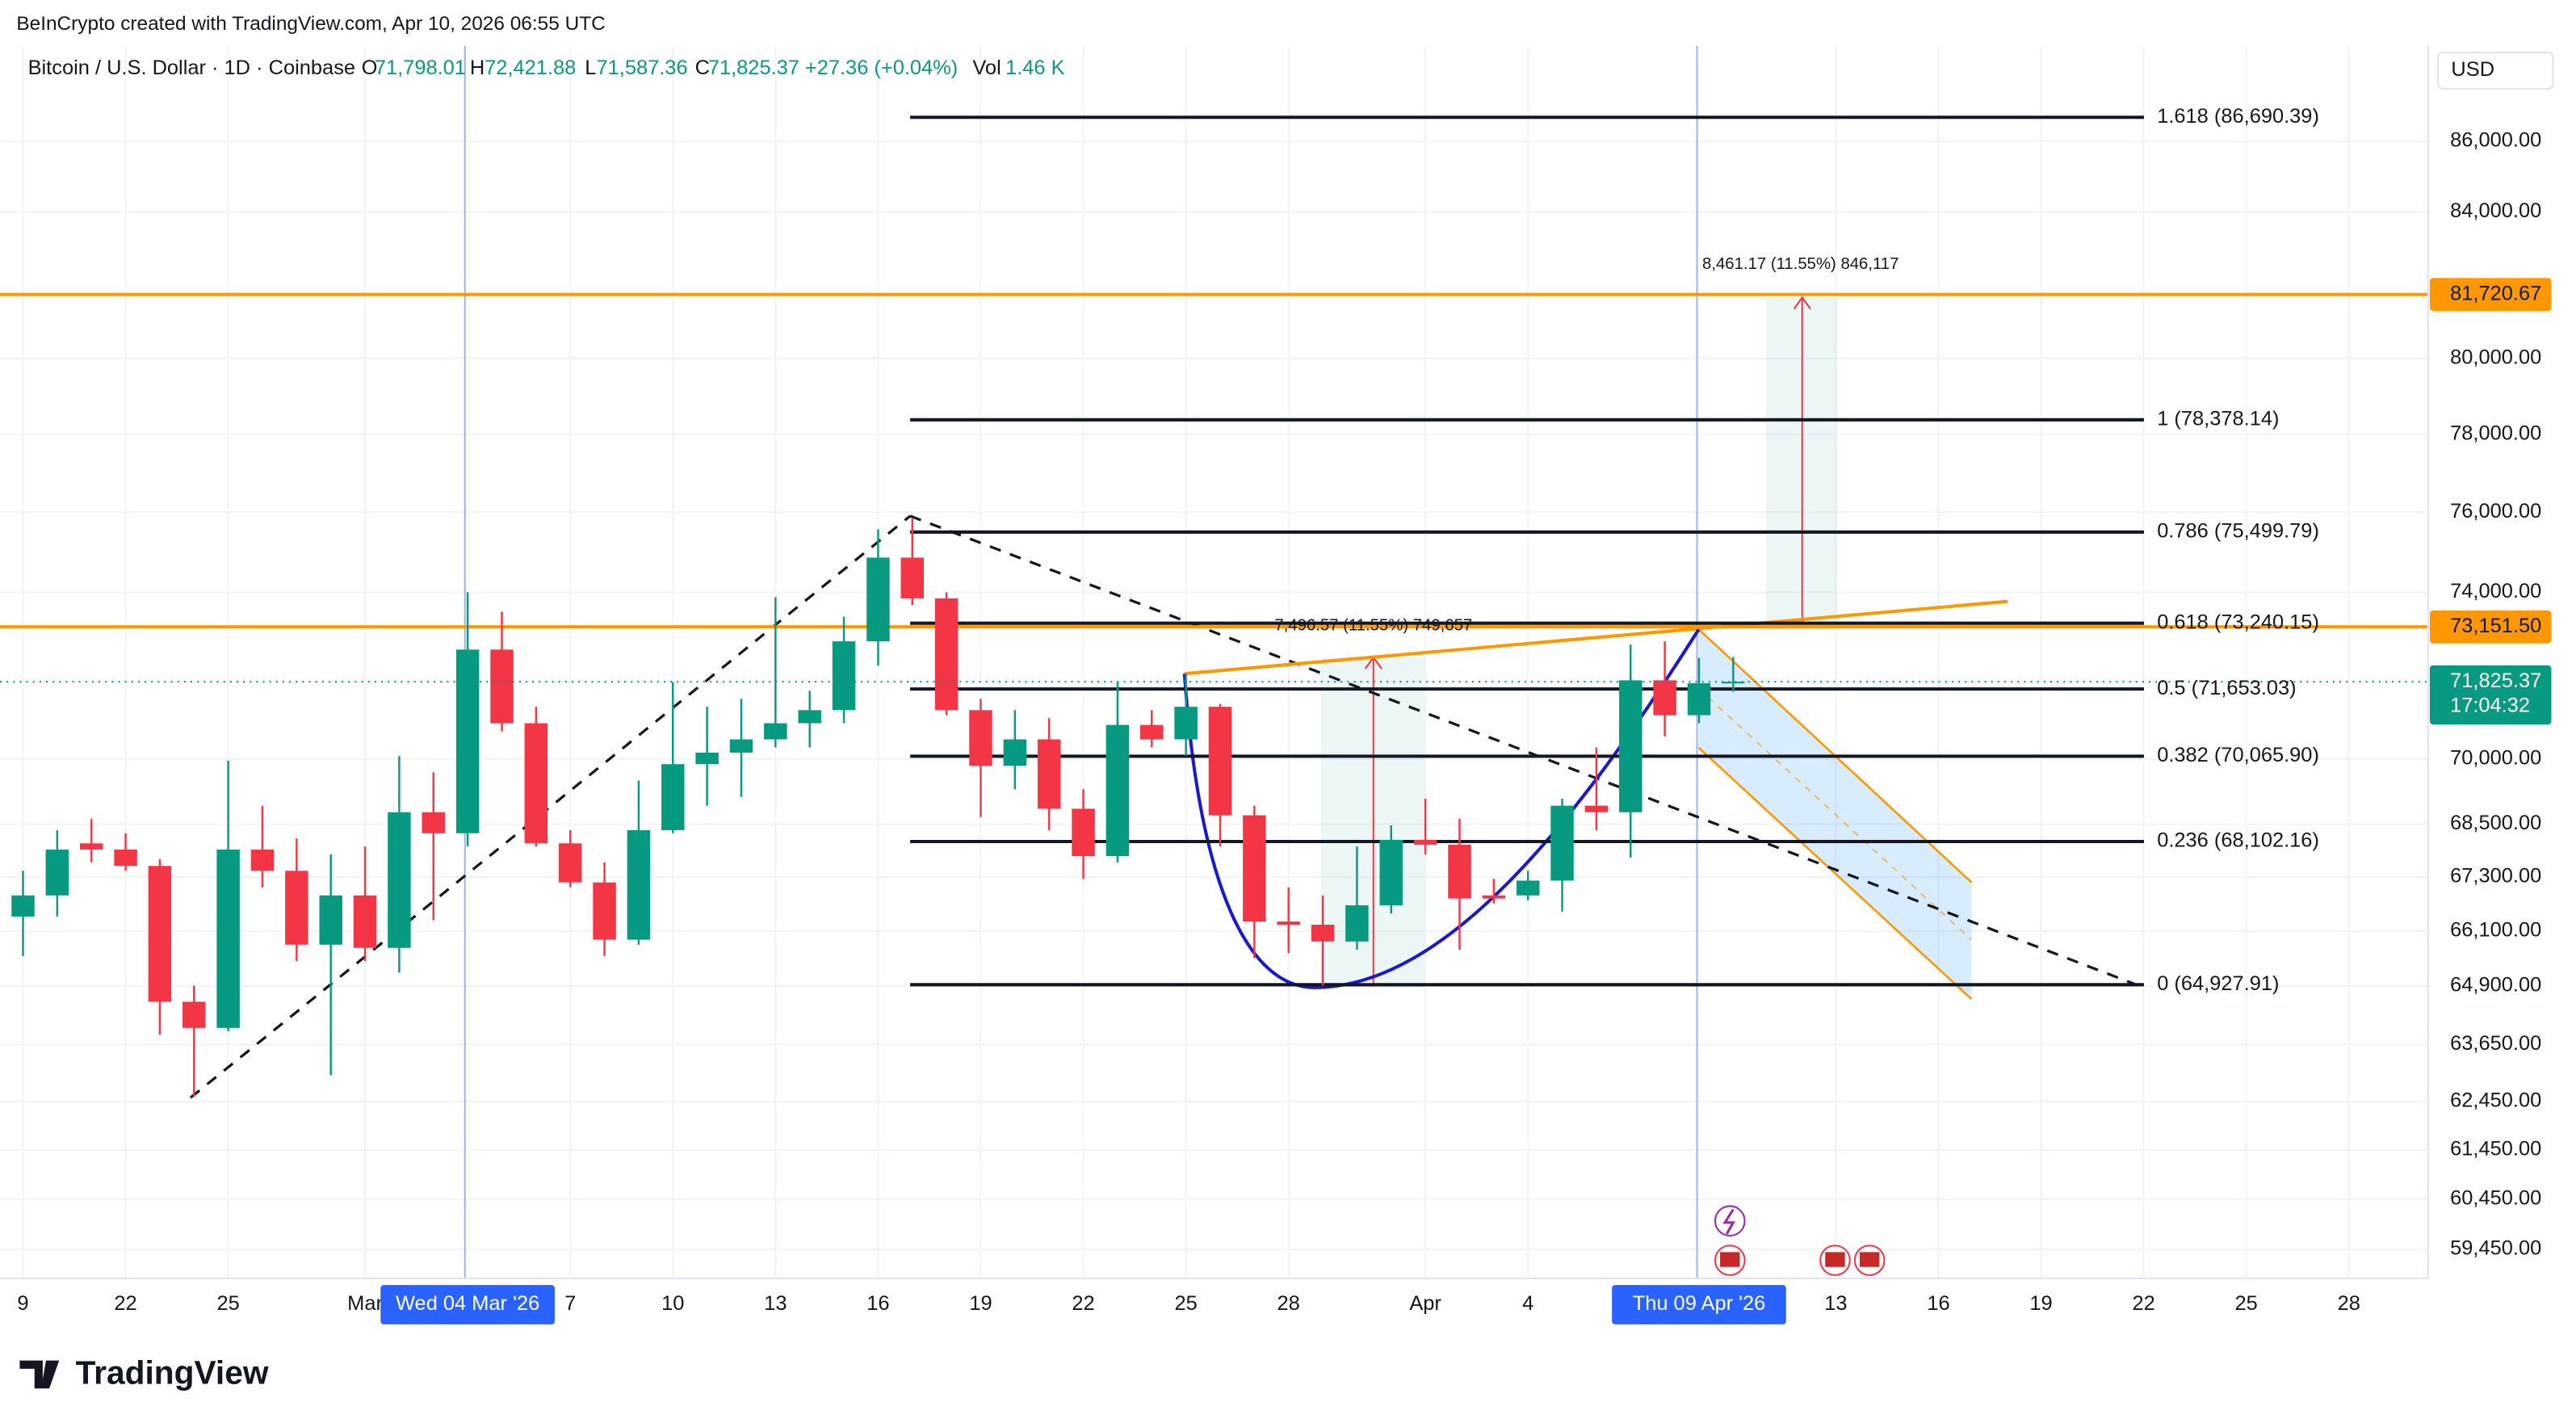  What do you see at coordinates (468, 1304) in the screenshot?
I see `crosshair-label-box` at bounding box center [468, 1304].